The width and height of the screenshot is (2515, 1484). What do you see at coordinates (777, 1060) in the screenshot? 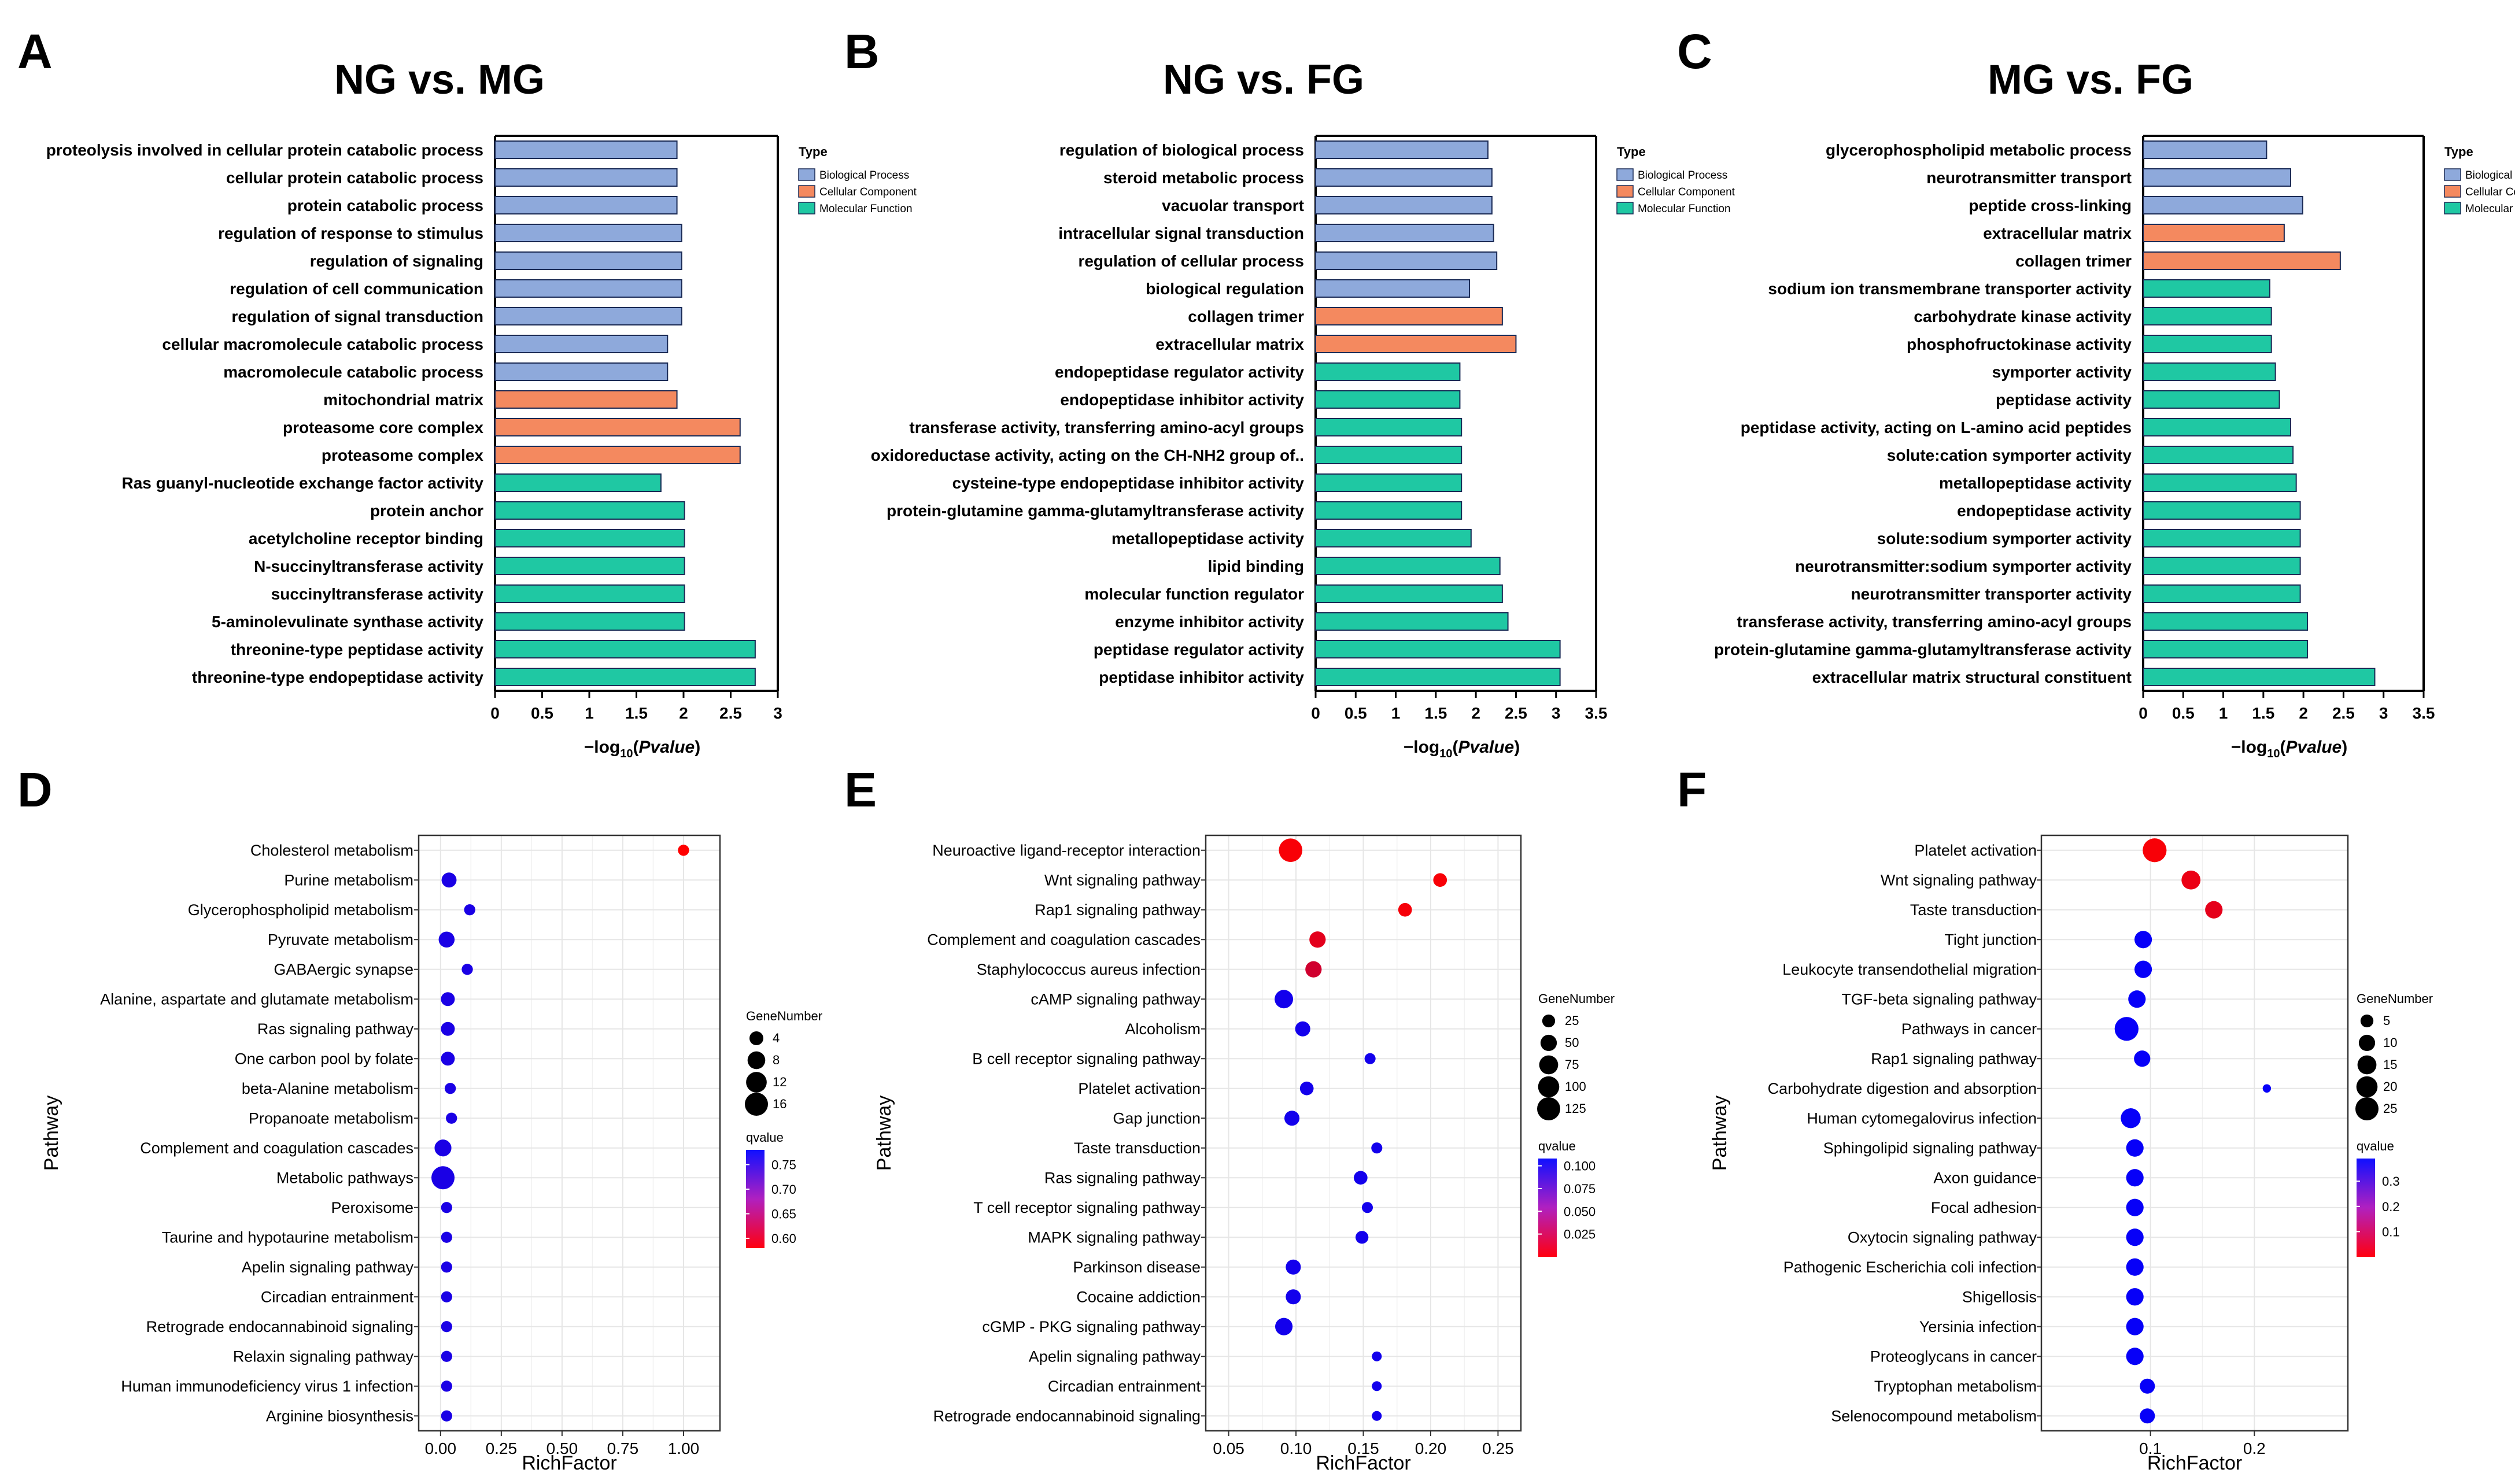
I see `size-legend-label: 8` at bounding box center [777, 1060].